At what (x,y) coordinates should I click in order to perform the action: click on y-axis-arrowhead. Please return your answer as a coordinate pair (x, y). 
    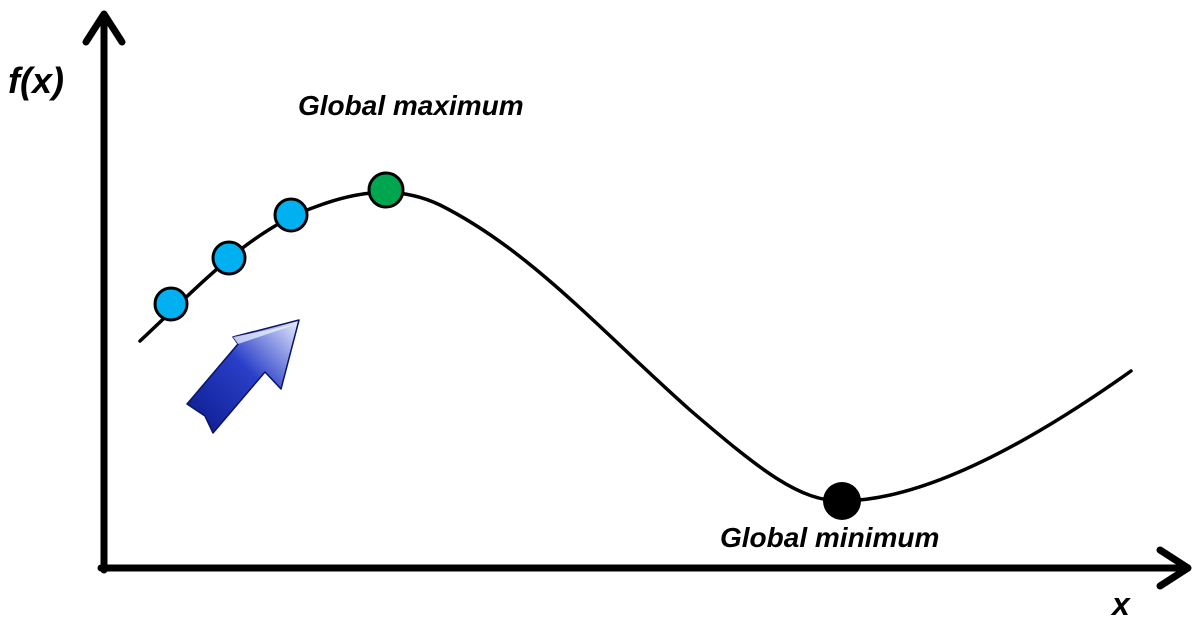
    Looking at the image, I should click on (104, 28).